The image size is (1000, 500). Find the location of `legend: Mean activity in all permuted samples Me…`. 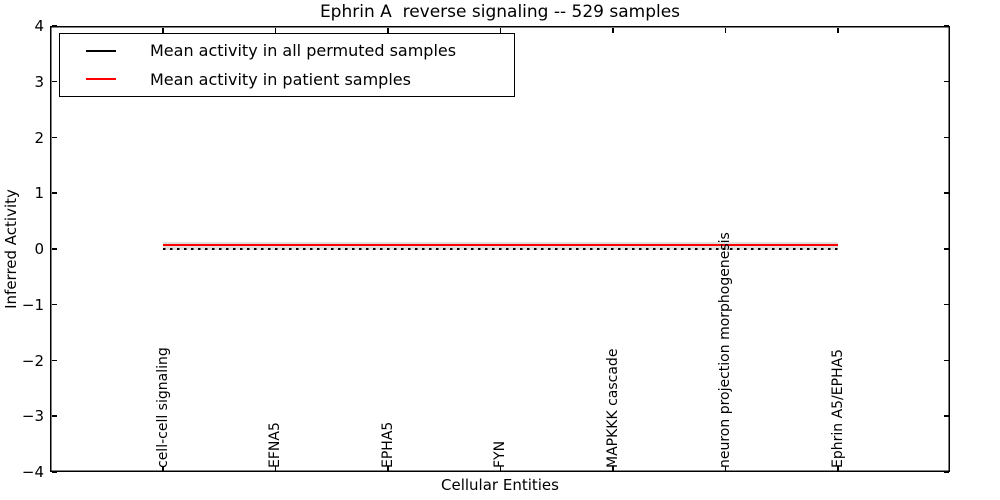

legend: Mean activity in all permuted samples Me… is located at coordinates (287, 65).